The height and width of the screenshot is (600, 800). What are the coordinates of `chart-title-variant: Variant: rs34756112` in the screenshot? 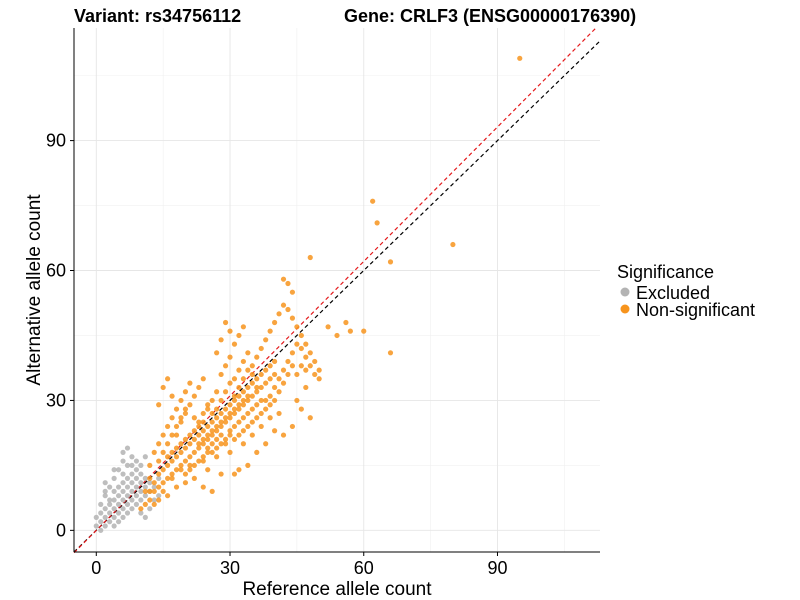 It's located at (157, 16).